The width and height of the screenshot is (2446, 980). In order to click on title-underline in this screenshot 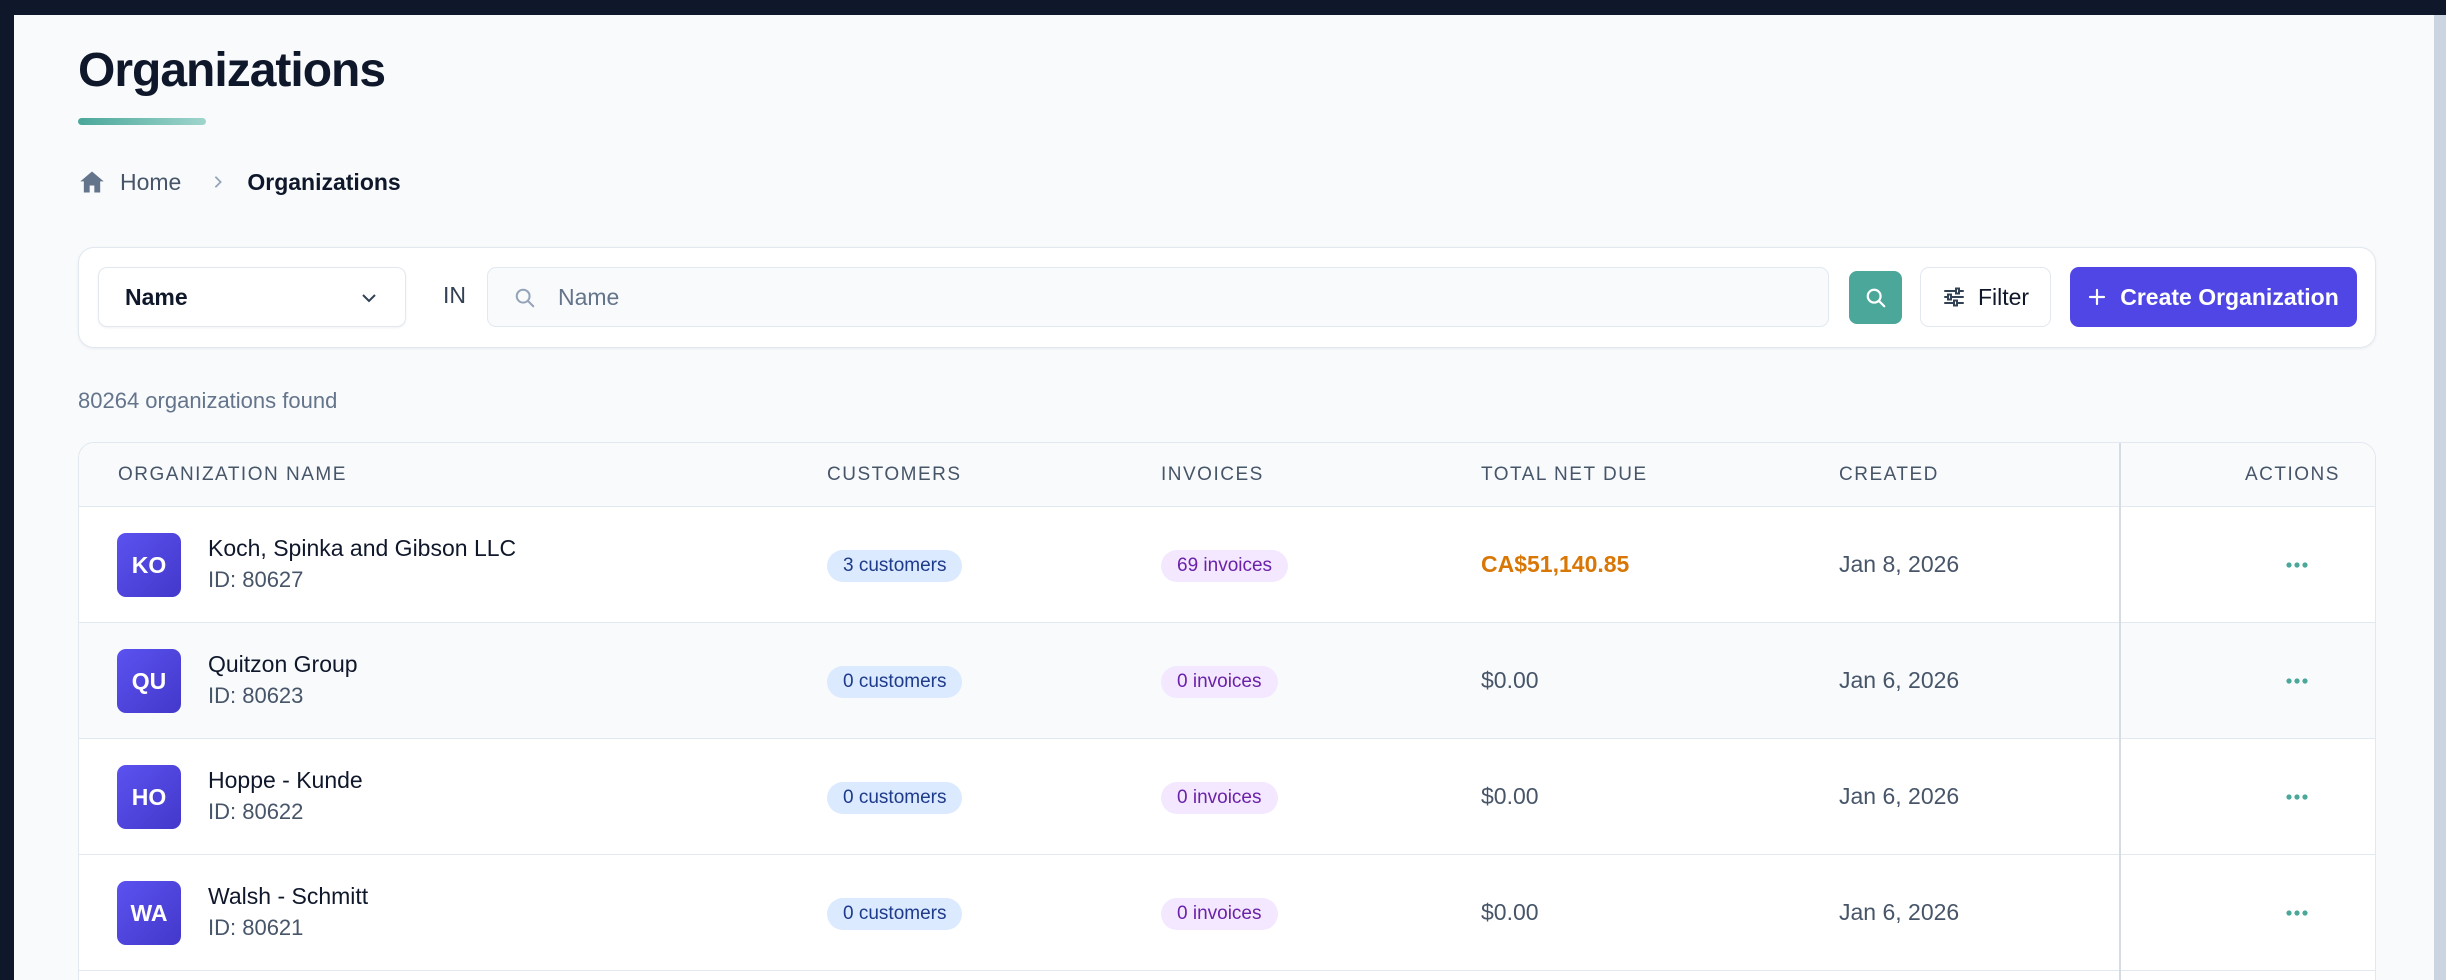, I will do `click(142, 121)`.